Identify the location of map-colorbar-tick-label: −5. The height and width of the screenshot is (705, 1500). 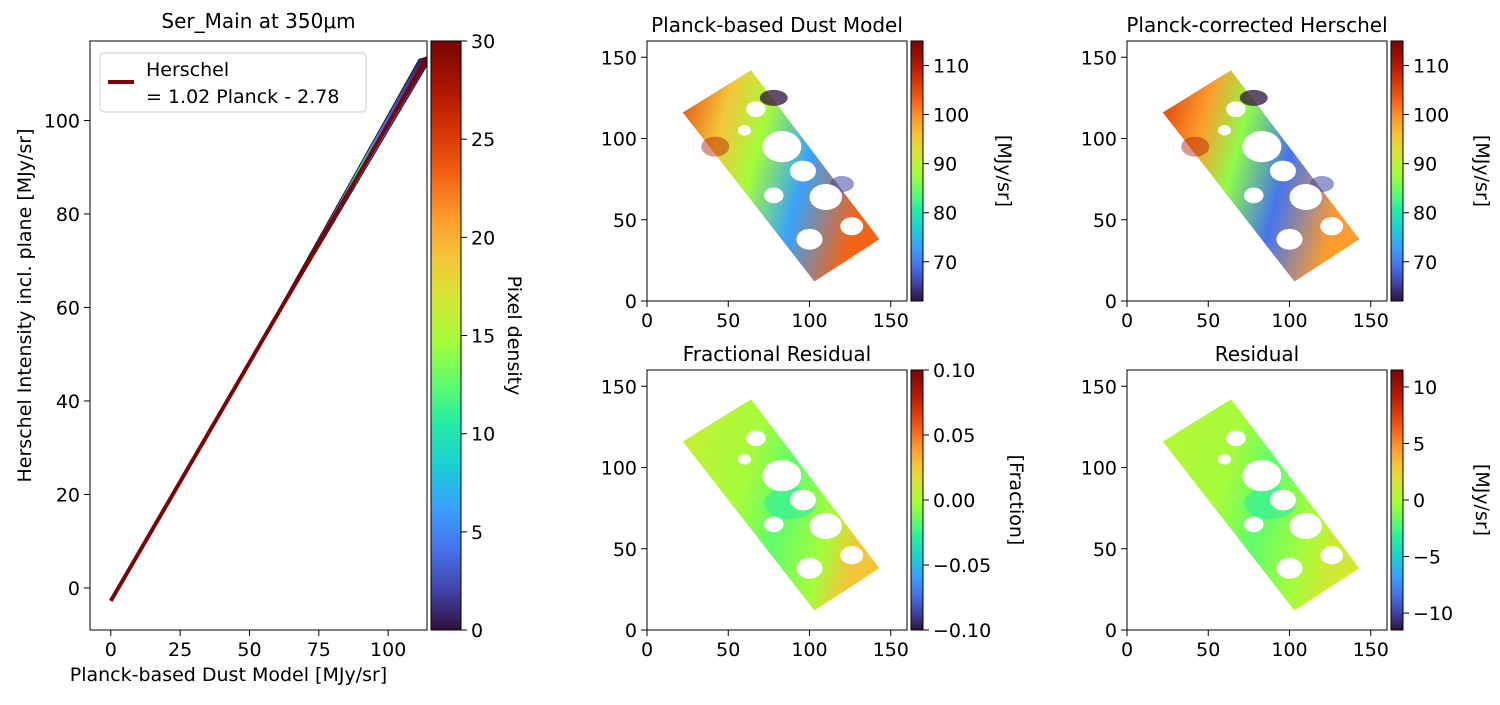
(1427, 558).